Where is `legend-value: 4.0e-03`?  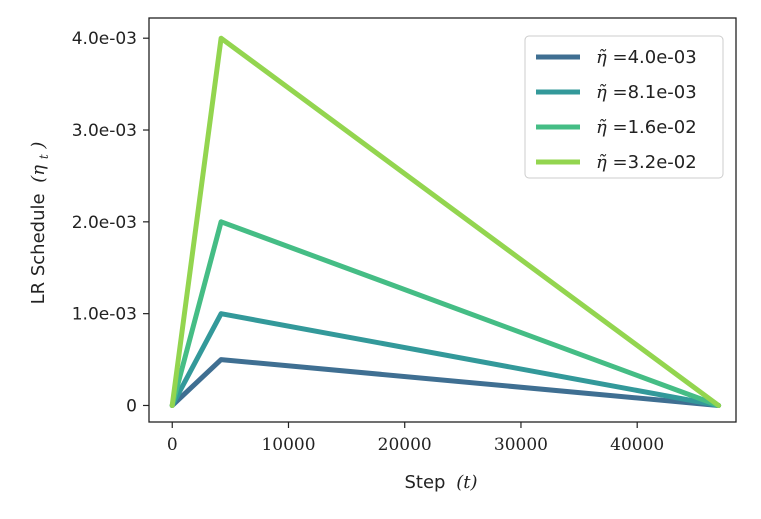
legend-value: 4.0e-03 is located at coordinates (662, 57).